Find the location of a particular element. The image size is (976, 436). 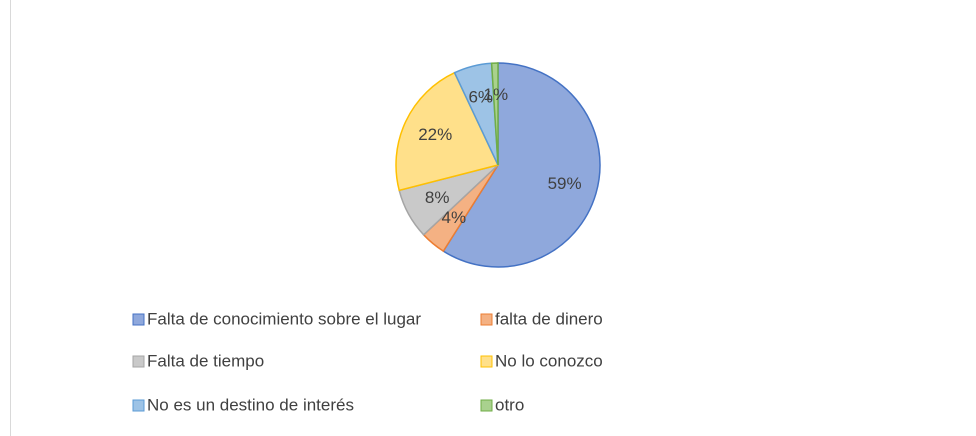

data-label: 22% is located at coordinates (435, 134).